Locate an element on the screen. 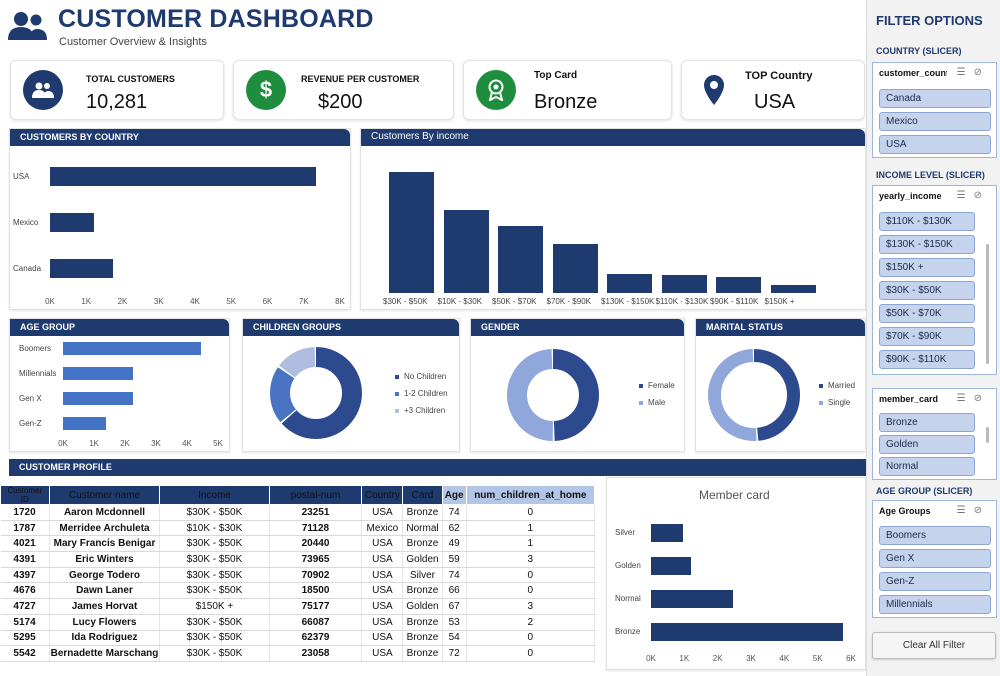  table-cell: 66 is located at coordinates (454, 591).